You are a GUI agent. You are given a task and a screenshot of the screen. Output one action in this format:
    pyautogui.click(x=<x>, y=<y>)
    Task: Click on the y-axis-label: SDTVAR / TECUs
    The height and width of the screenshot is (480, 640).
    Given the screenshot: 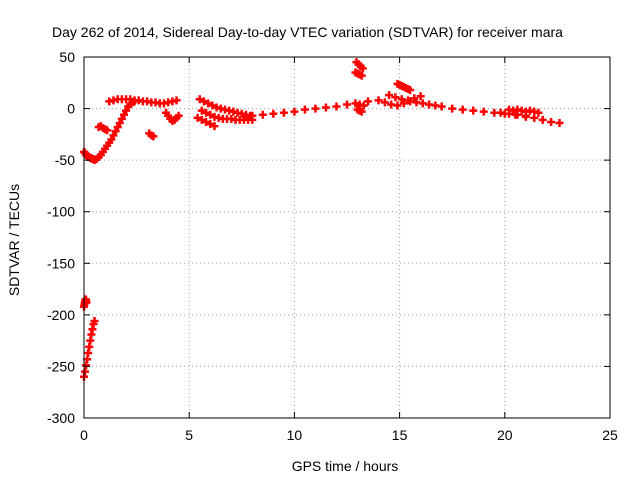 What is the action you would take?
    pyautogui.click(x=14, y=240)
    